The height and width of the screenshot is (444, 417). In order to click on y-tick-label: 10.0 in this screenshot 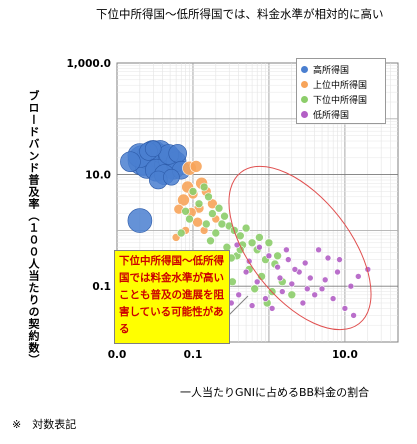, I will do `click(98, 176)`.